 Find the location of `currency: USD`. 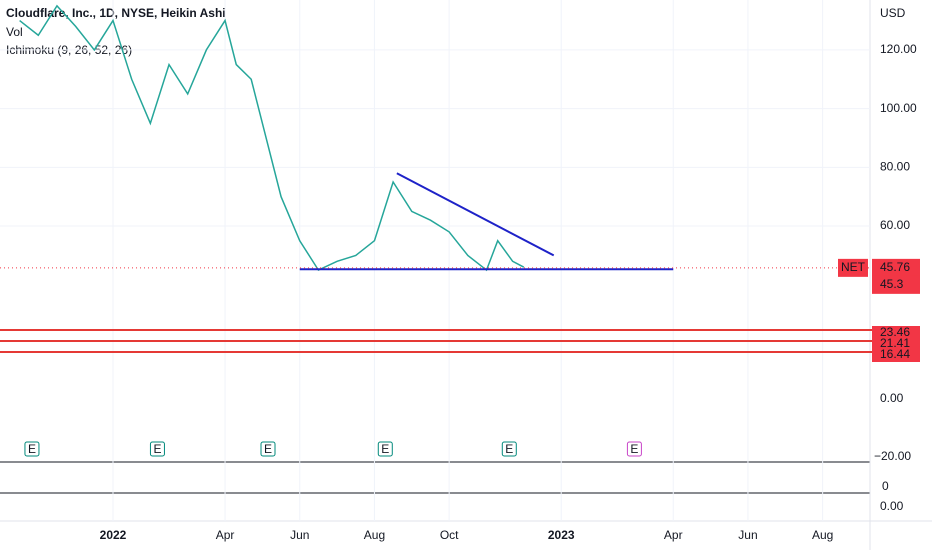

currency: USD is located at coordinates (893, 13).